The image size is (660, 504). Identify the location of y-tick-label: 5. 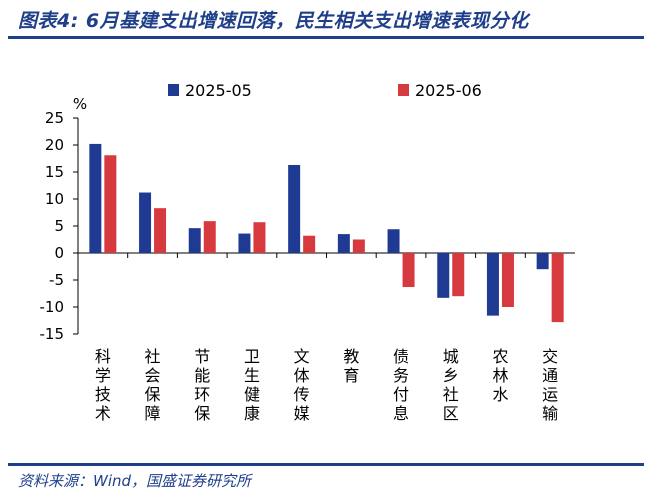
(59, 226).